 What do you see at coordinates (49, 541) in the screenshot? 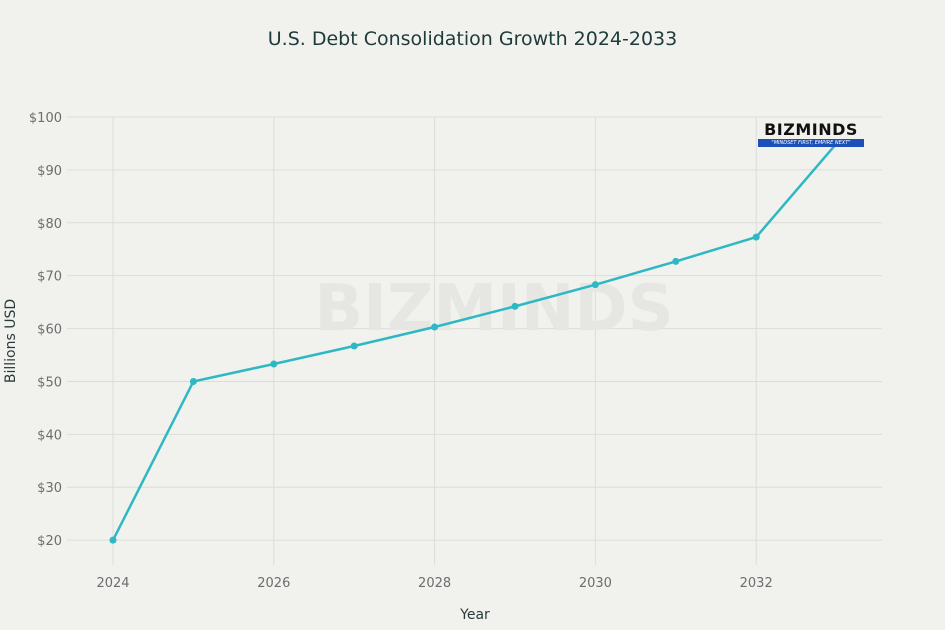
I see `y-tick-label: $20` at bounding box center [49, 541].